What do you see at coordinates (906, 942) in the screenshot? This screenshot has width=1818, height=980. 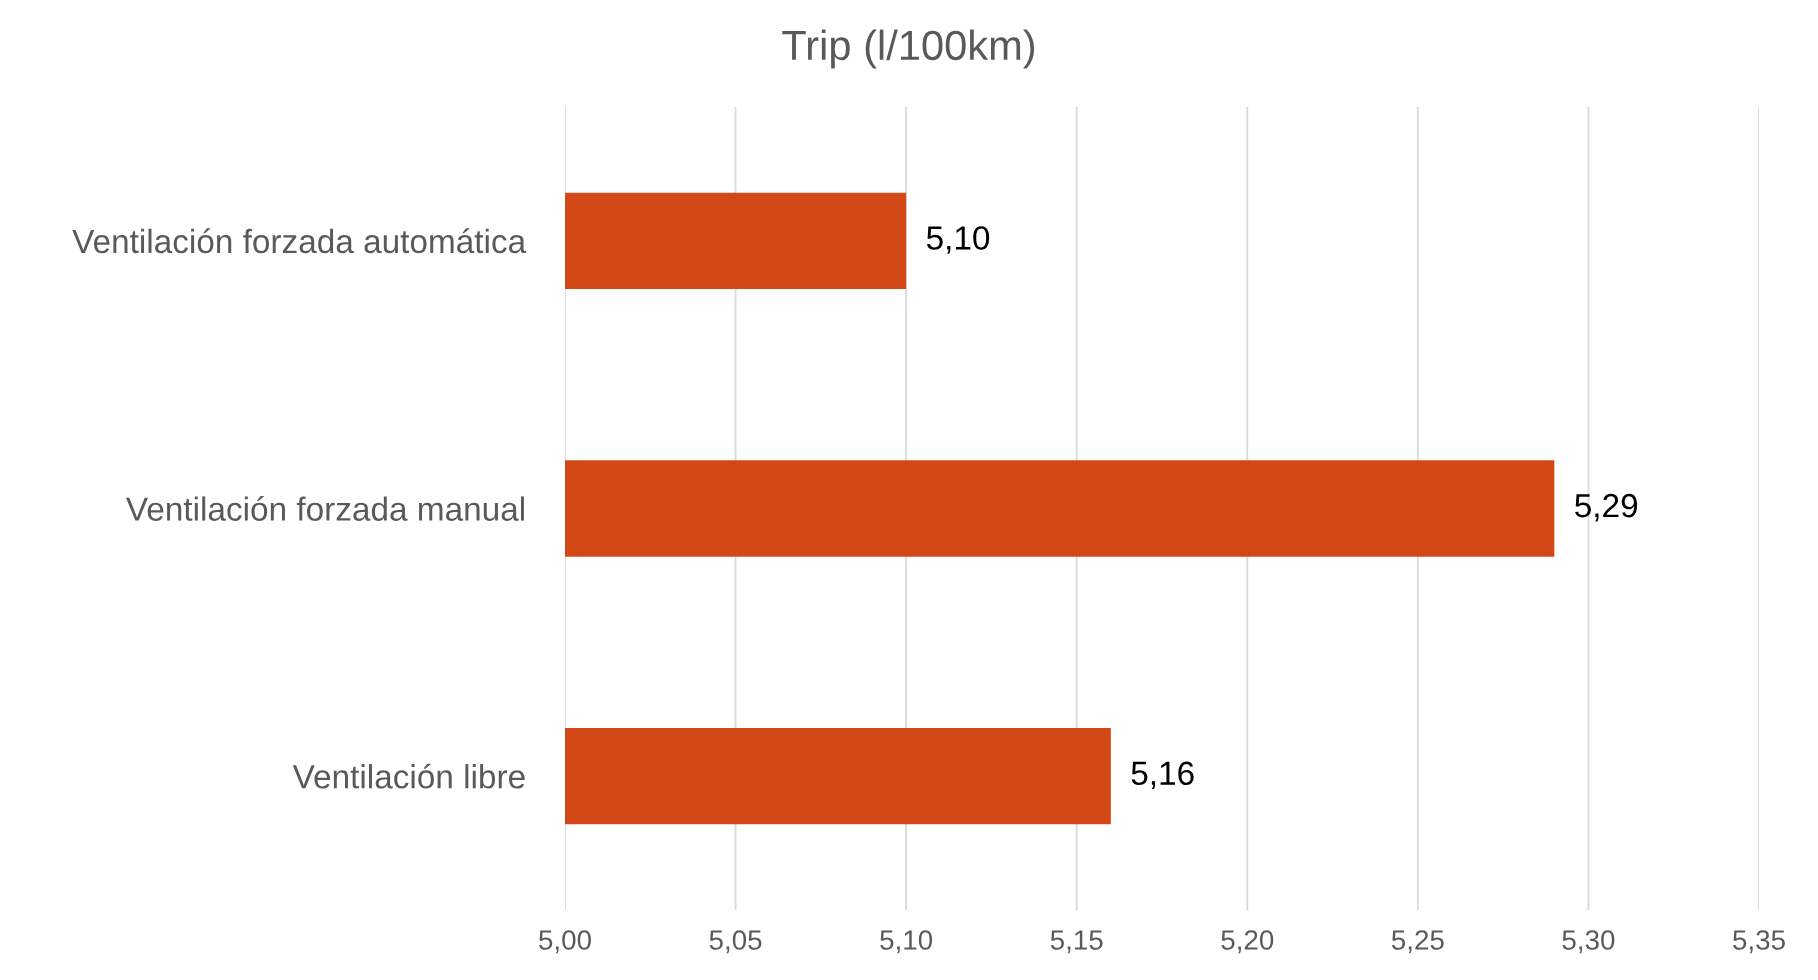 I see `x-tick-label: 5,10` at bounding box center [906, 942].